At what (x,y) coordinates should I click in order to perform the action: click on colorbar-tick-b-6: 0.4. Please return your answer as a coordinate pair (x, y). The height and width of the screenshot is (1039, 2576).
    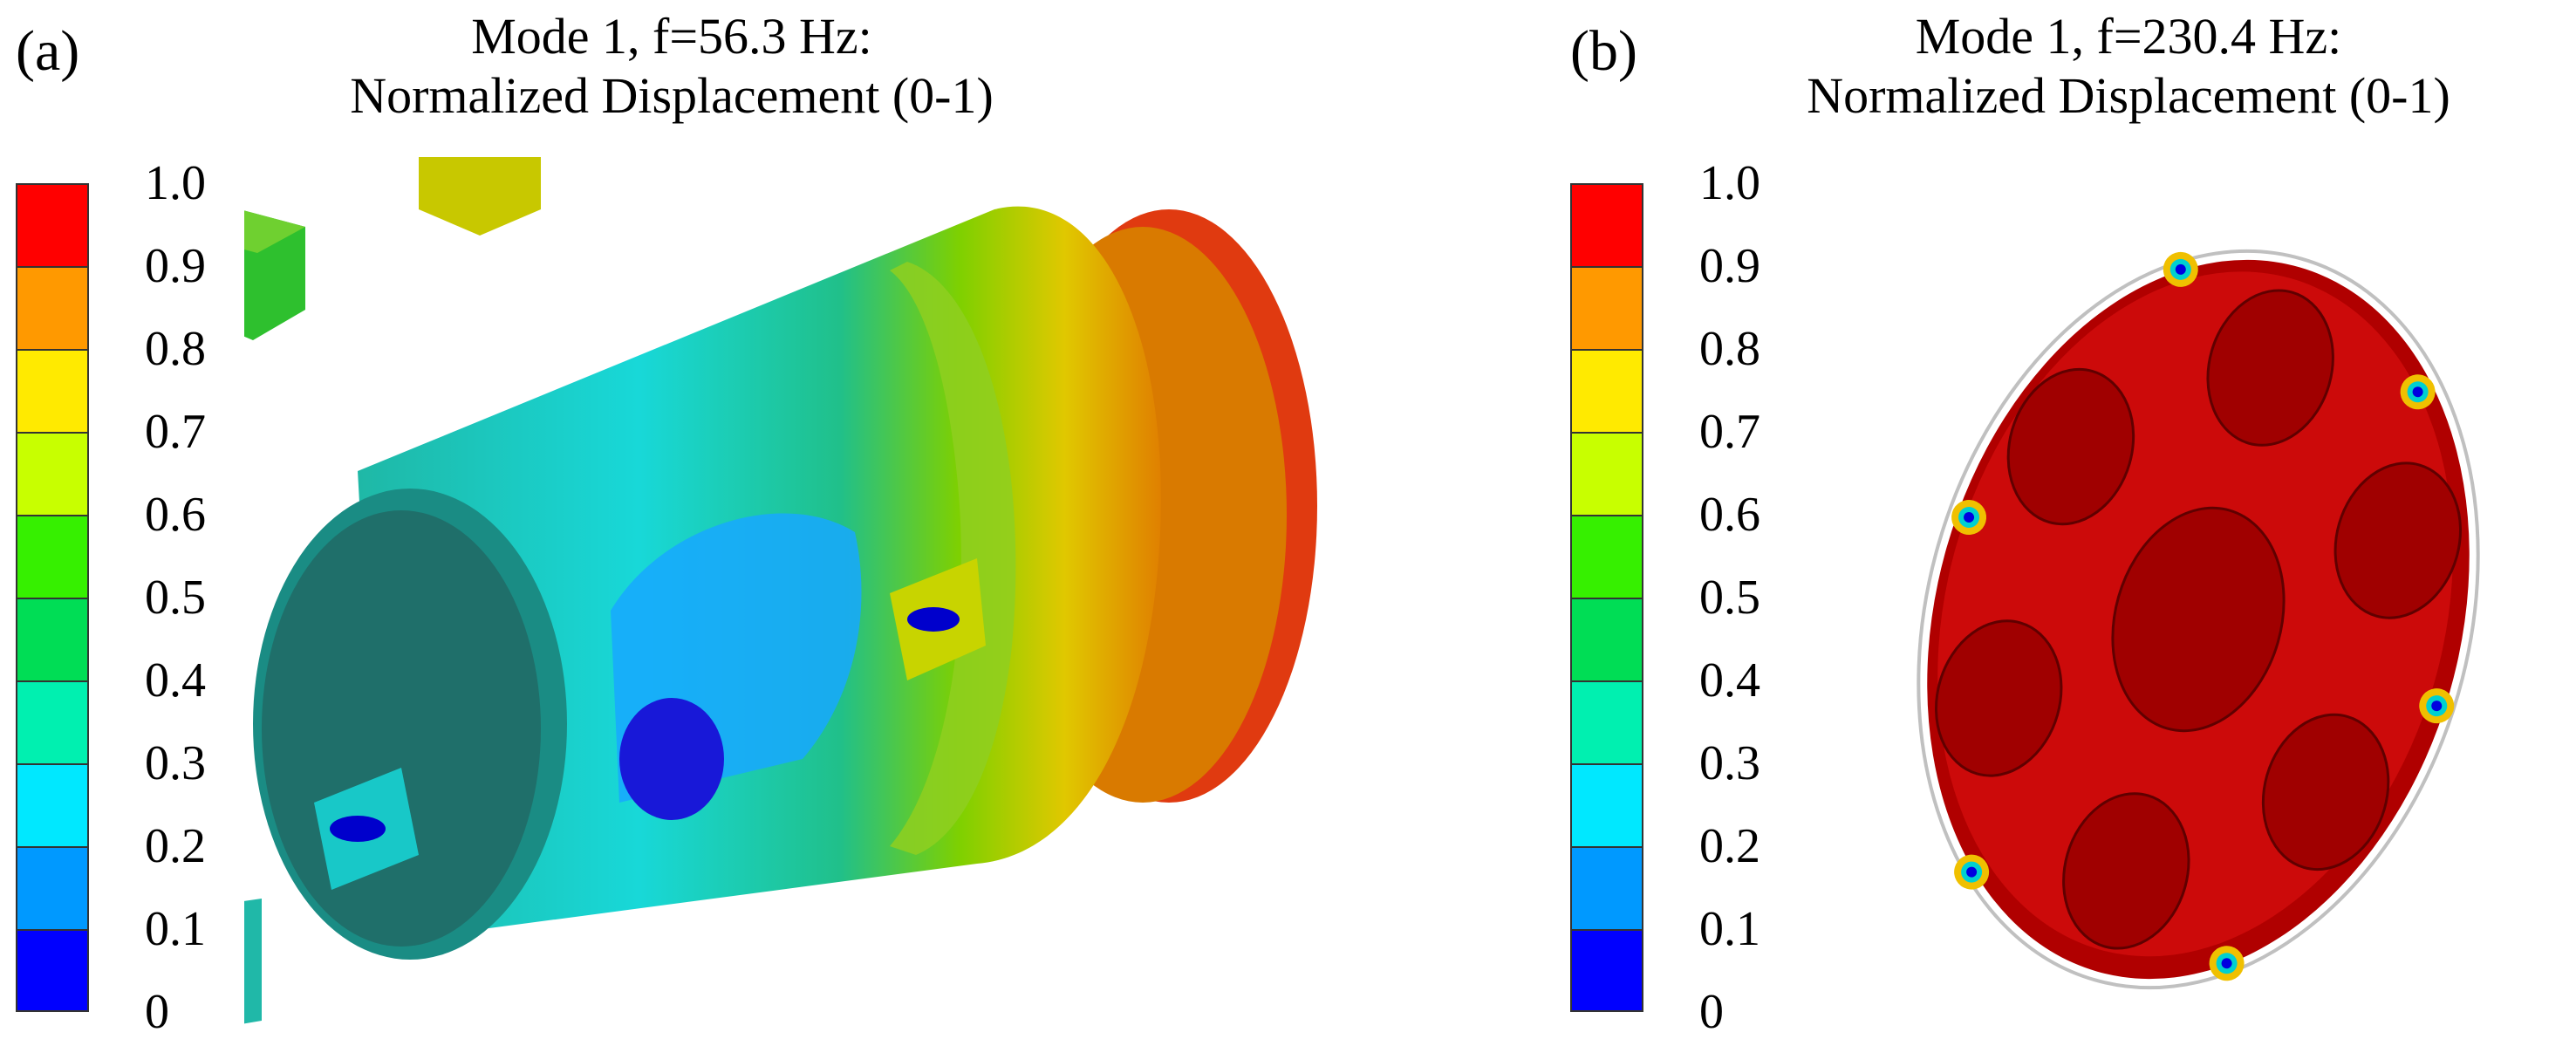
    Looking at the image, I should click on (1729, 680).